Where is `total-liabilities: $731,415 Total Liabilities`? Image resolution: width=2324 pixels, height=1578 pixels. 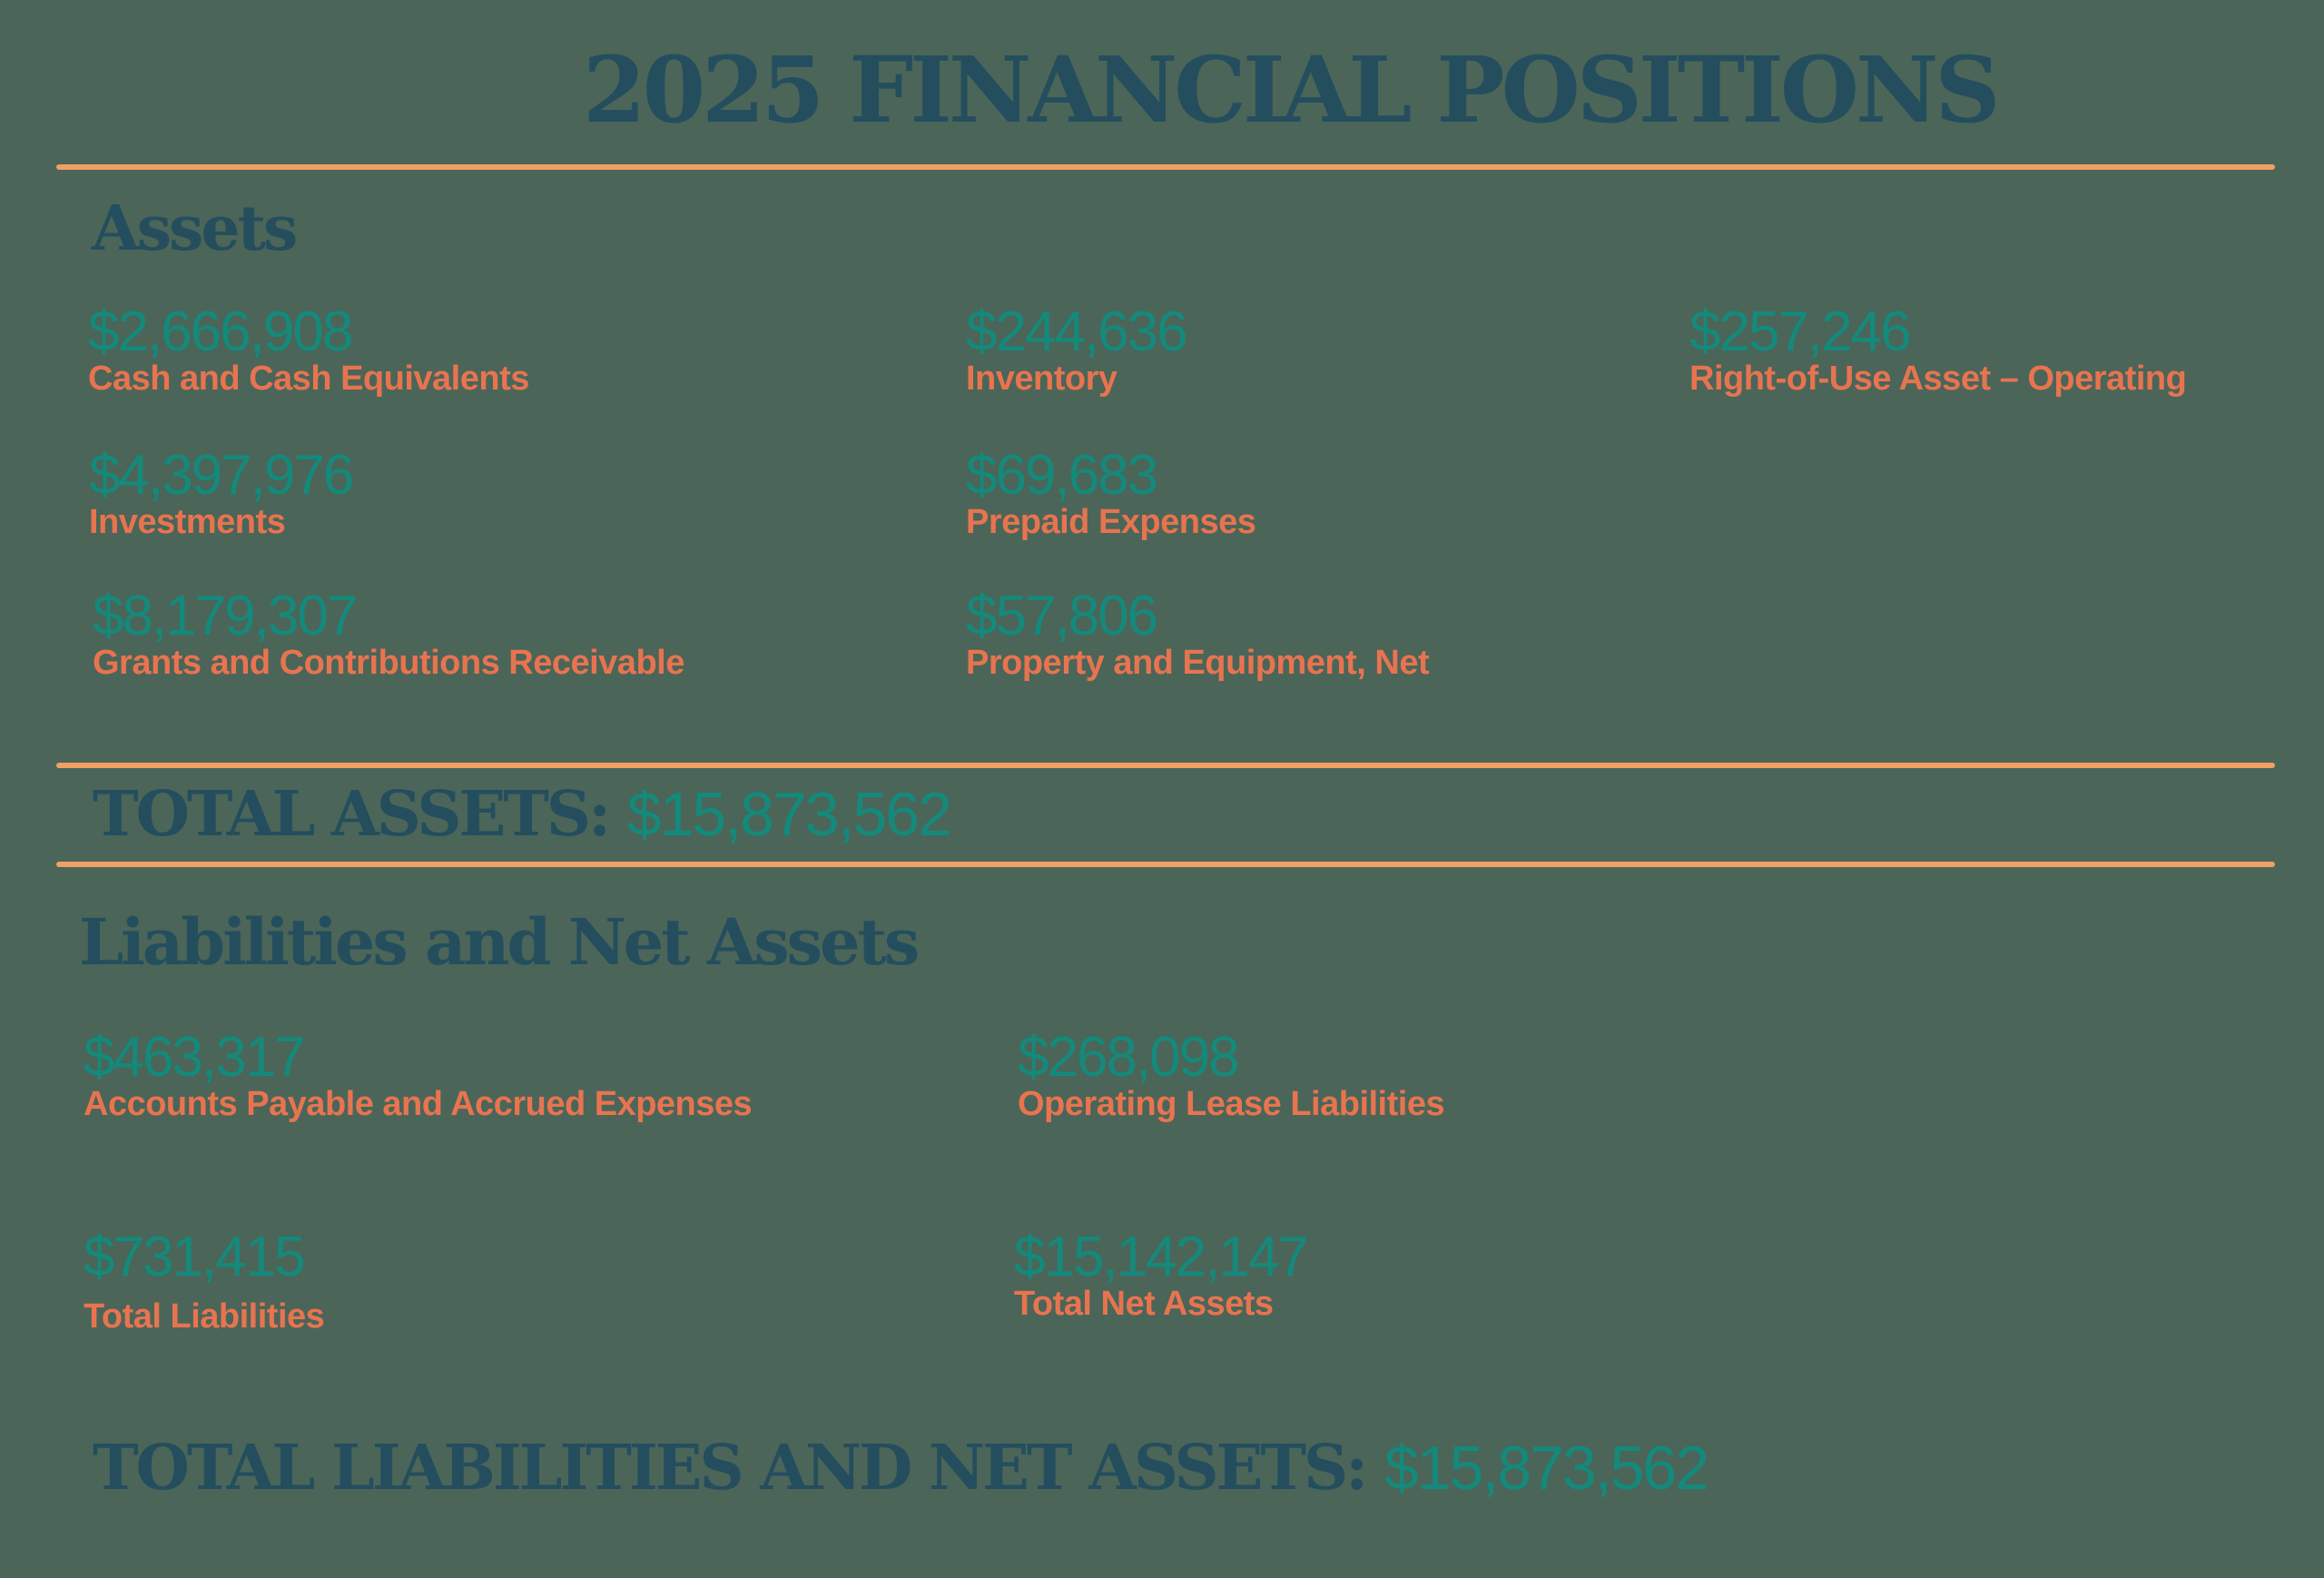
total-liabilities: $731,415 Total Liabilities is located at coordinates (204, 1281).